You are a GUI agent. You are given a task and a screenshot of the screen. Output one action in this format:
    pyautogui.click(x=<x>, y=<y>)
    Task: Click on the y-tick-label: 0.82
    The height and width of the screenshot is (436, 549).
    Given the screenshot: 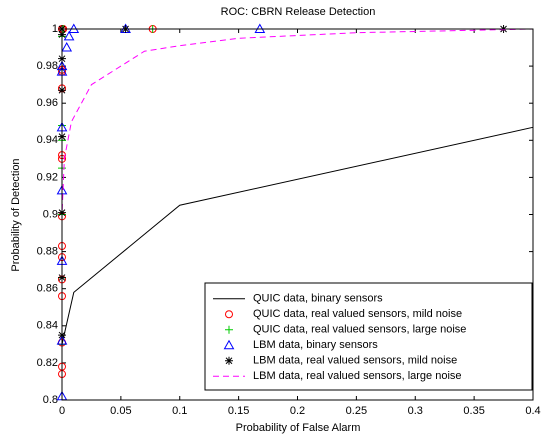 What is the action you would take?
    pyautogui.click(x=47, y=363)
    